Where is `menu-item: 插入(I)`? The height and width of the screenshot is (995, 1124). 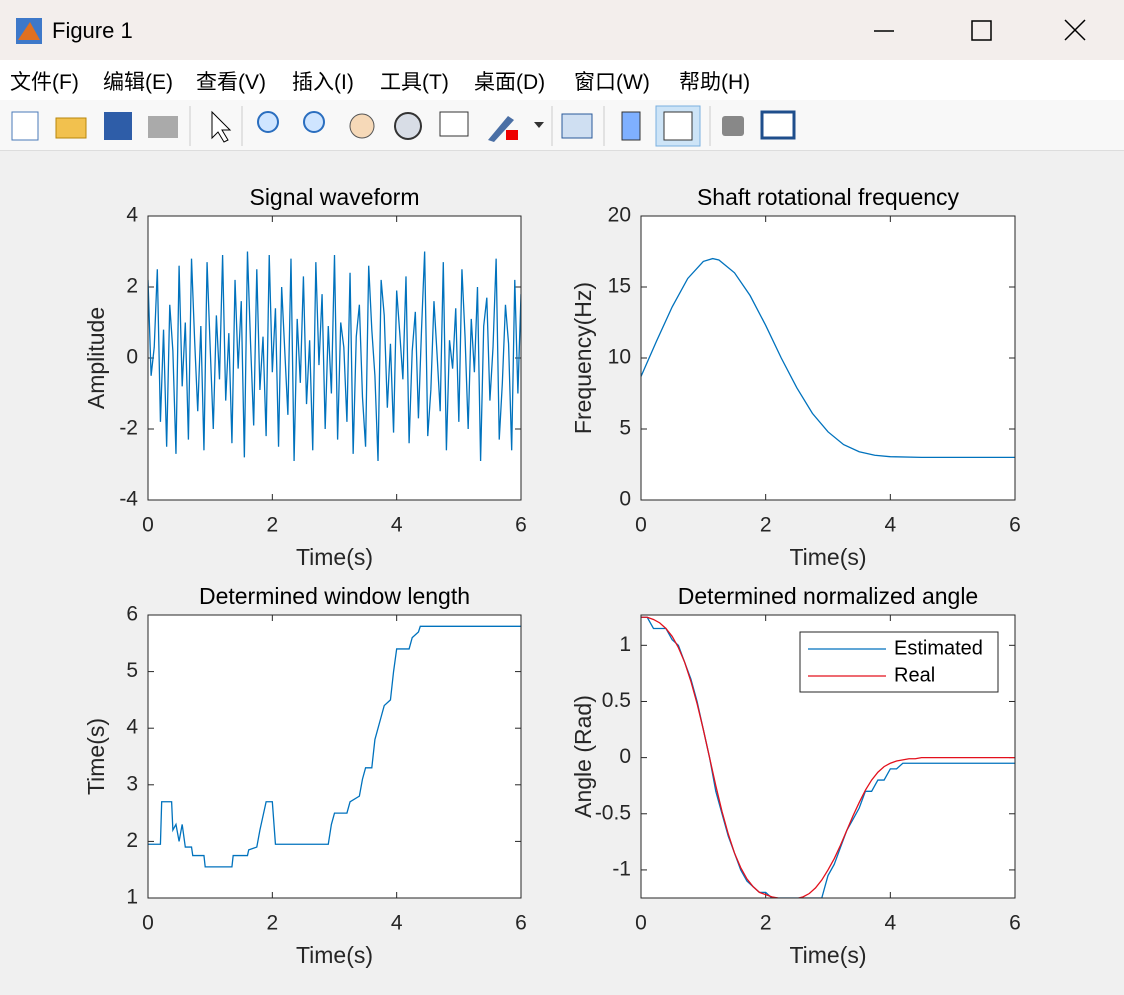
menu-item: 插入(I) is located at coordinates (323, 82).